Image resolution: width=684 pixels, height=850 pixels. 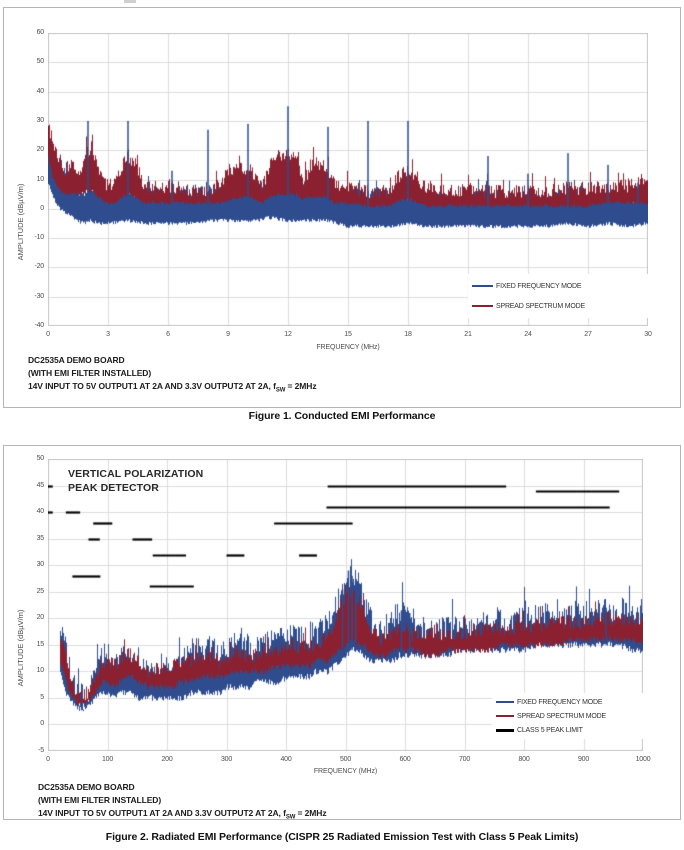 I want to click on y-tick-label: -30, so click(x=39, y=296).